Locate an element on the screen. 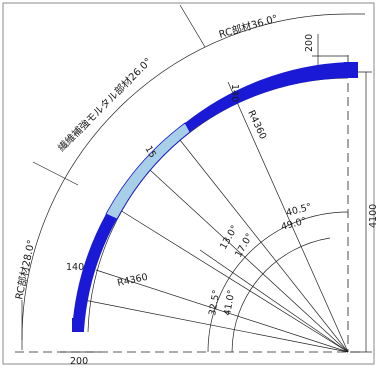  top-width-text: 200 is located at coordinates (309, 43).